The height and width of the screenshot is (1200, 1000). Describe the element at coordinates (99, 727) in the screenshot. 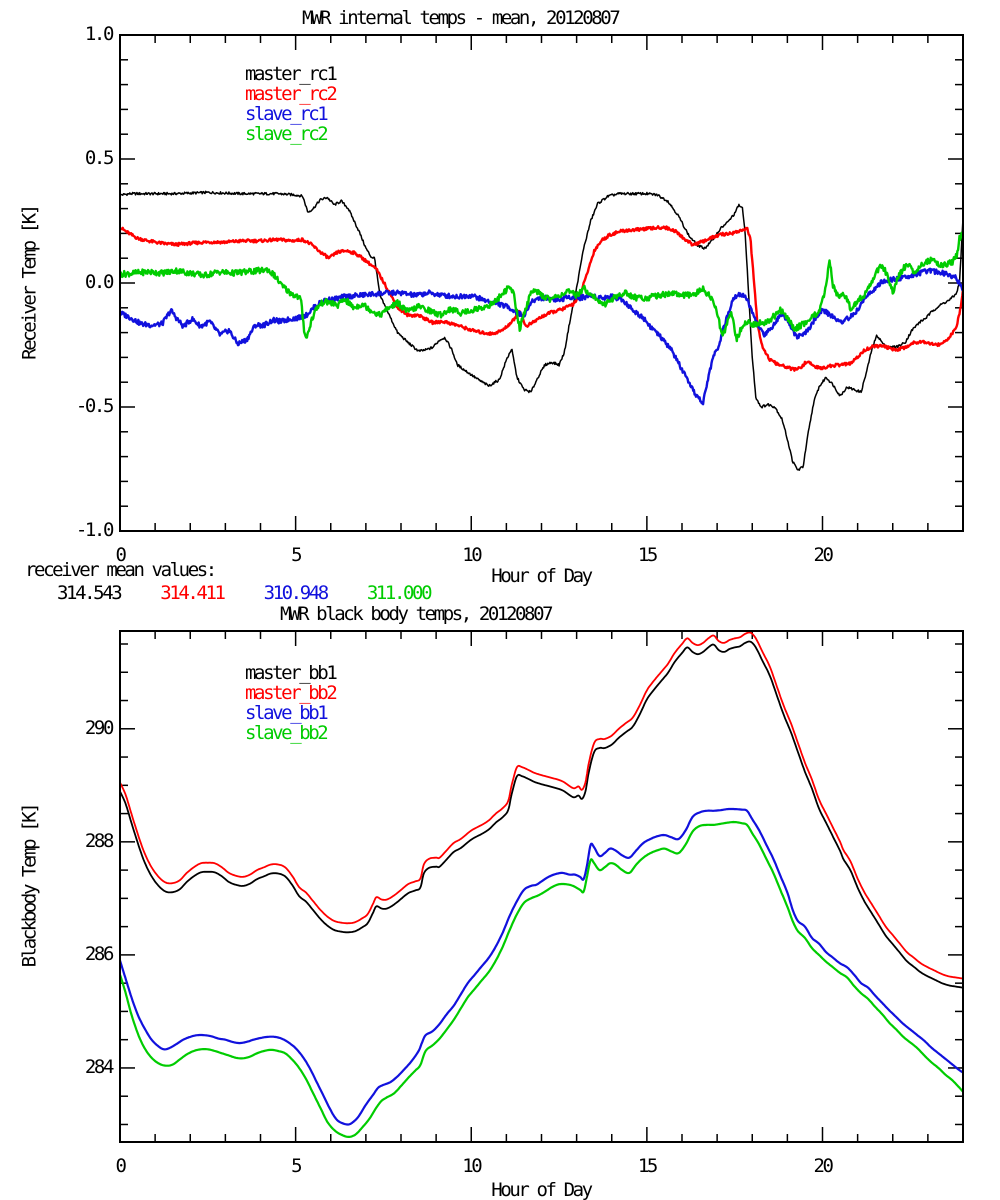

I see `y-tick-label: 290` at that location.